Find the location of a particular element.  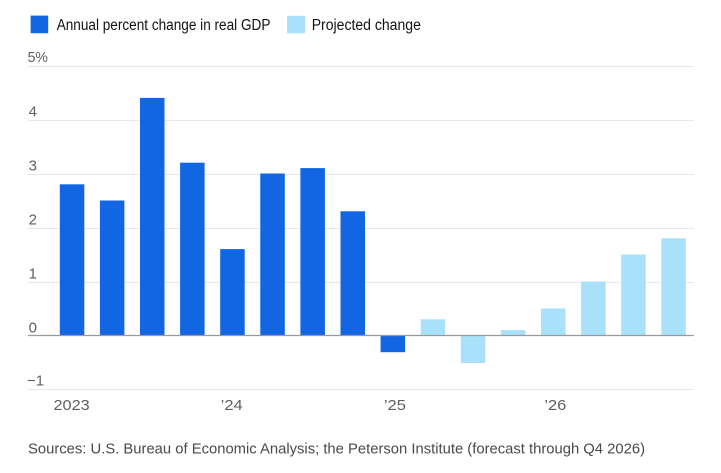

svg-text:Annual percent change in real: Annual percent change in real GDP is located at coordinates (164, 25).